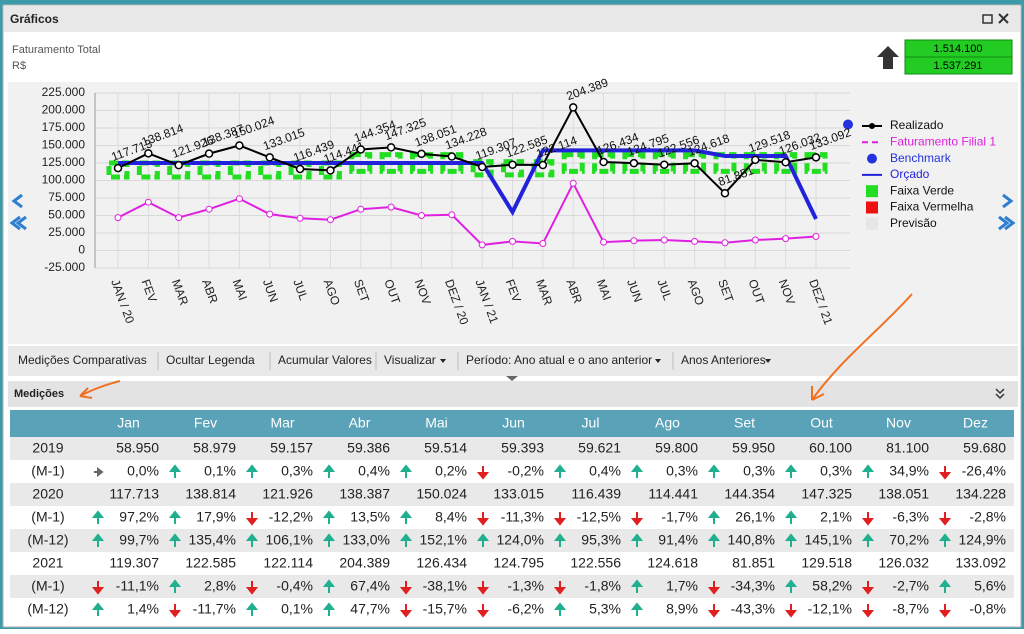 This screenshot has height=634, width=1024. Describe the element at coordinates (134, 563) in the screenshot. I see `cell: 119.307` at that location.